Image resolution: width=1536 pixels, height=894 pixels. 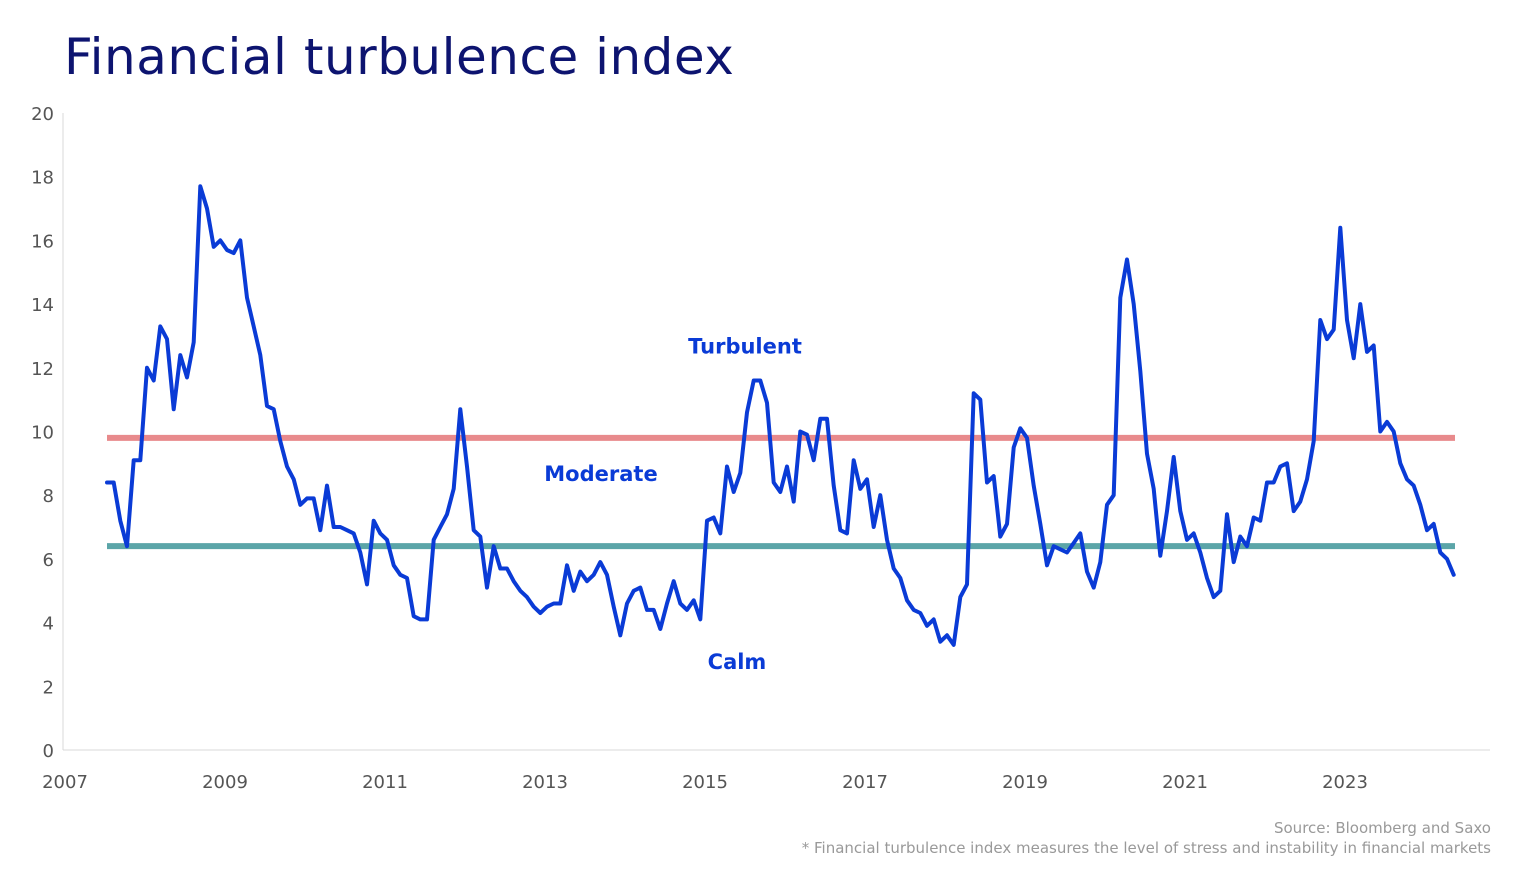 What do you see at coordinates (48, 496) in the screenshot?
I see `y-tick-label: 8` at bounding box center [48, 496].